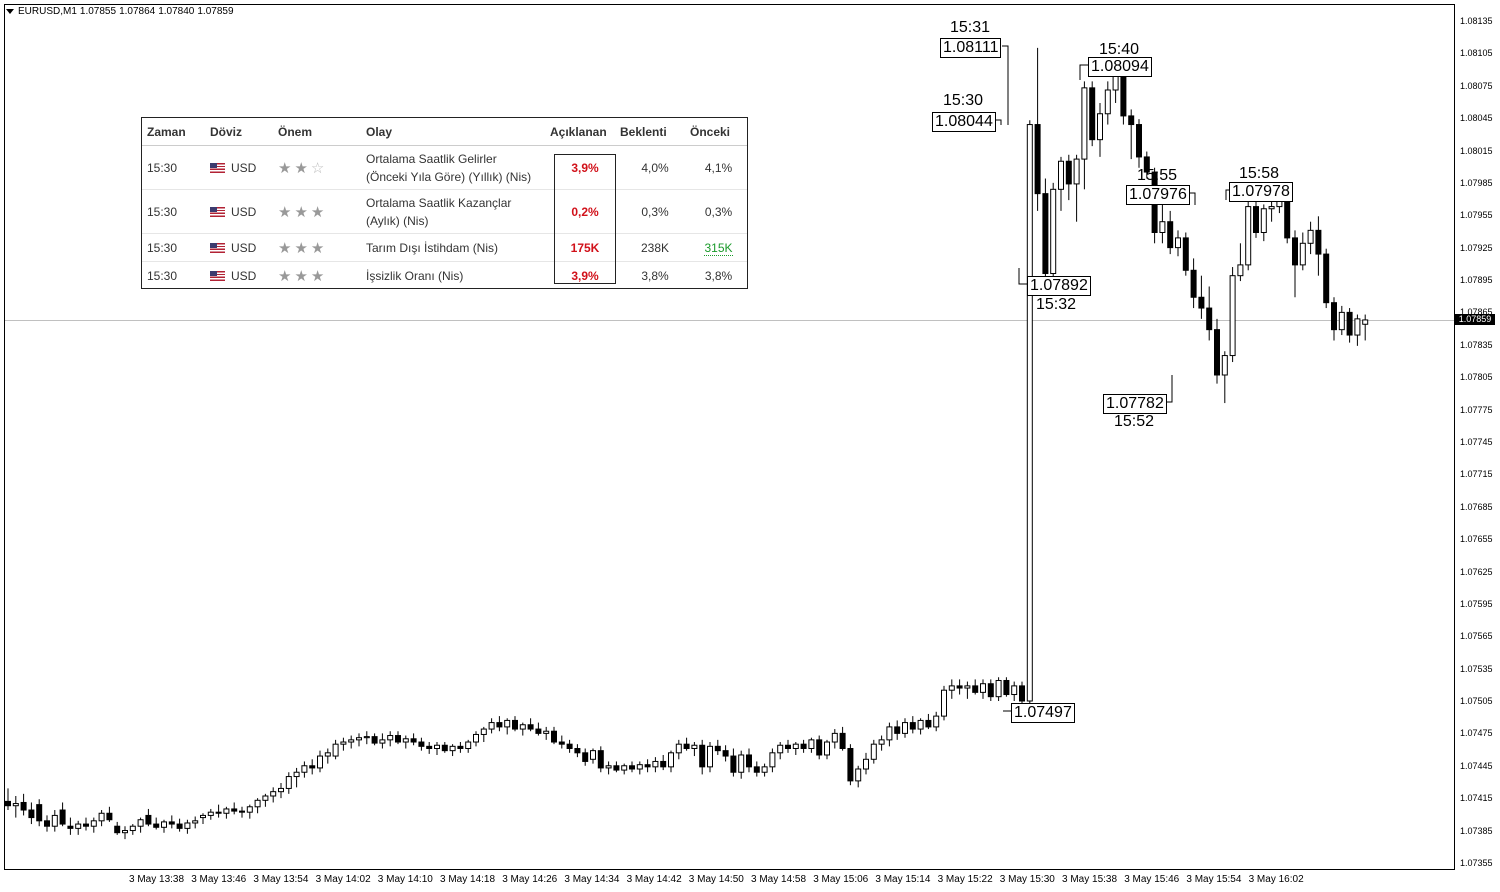 The image size is (1500, 892). Describe the element at coordinates (1476, 247) in the screenshot. I see `price-tick-label: 1.07925` at that location.